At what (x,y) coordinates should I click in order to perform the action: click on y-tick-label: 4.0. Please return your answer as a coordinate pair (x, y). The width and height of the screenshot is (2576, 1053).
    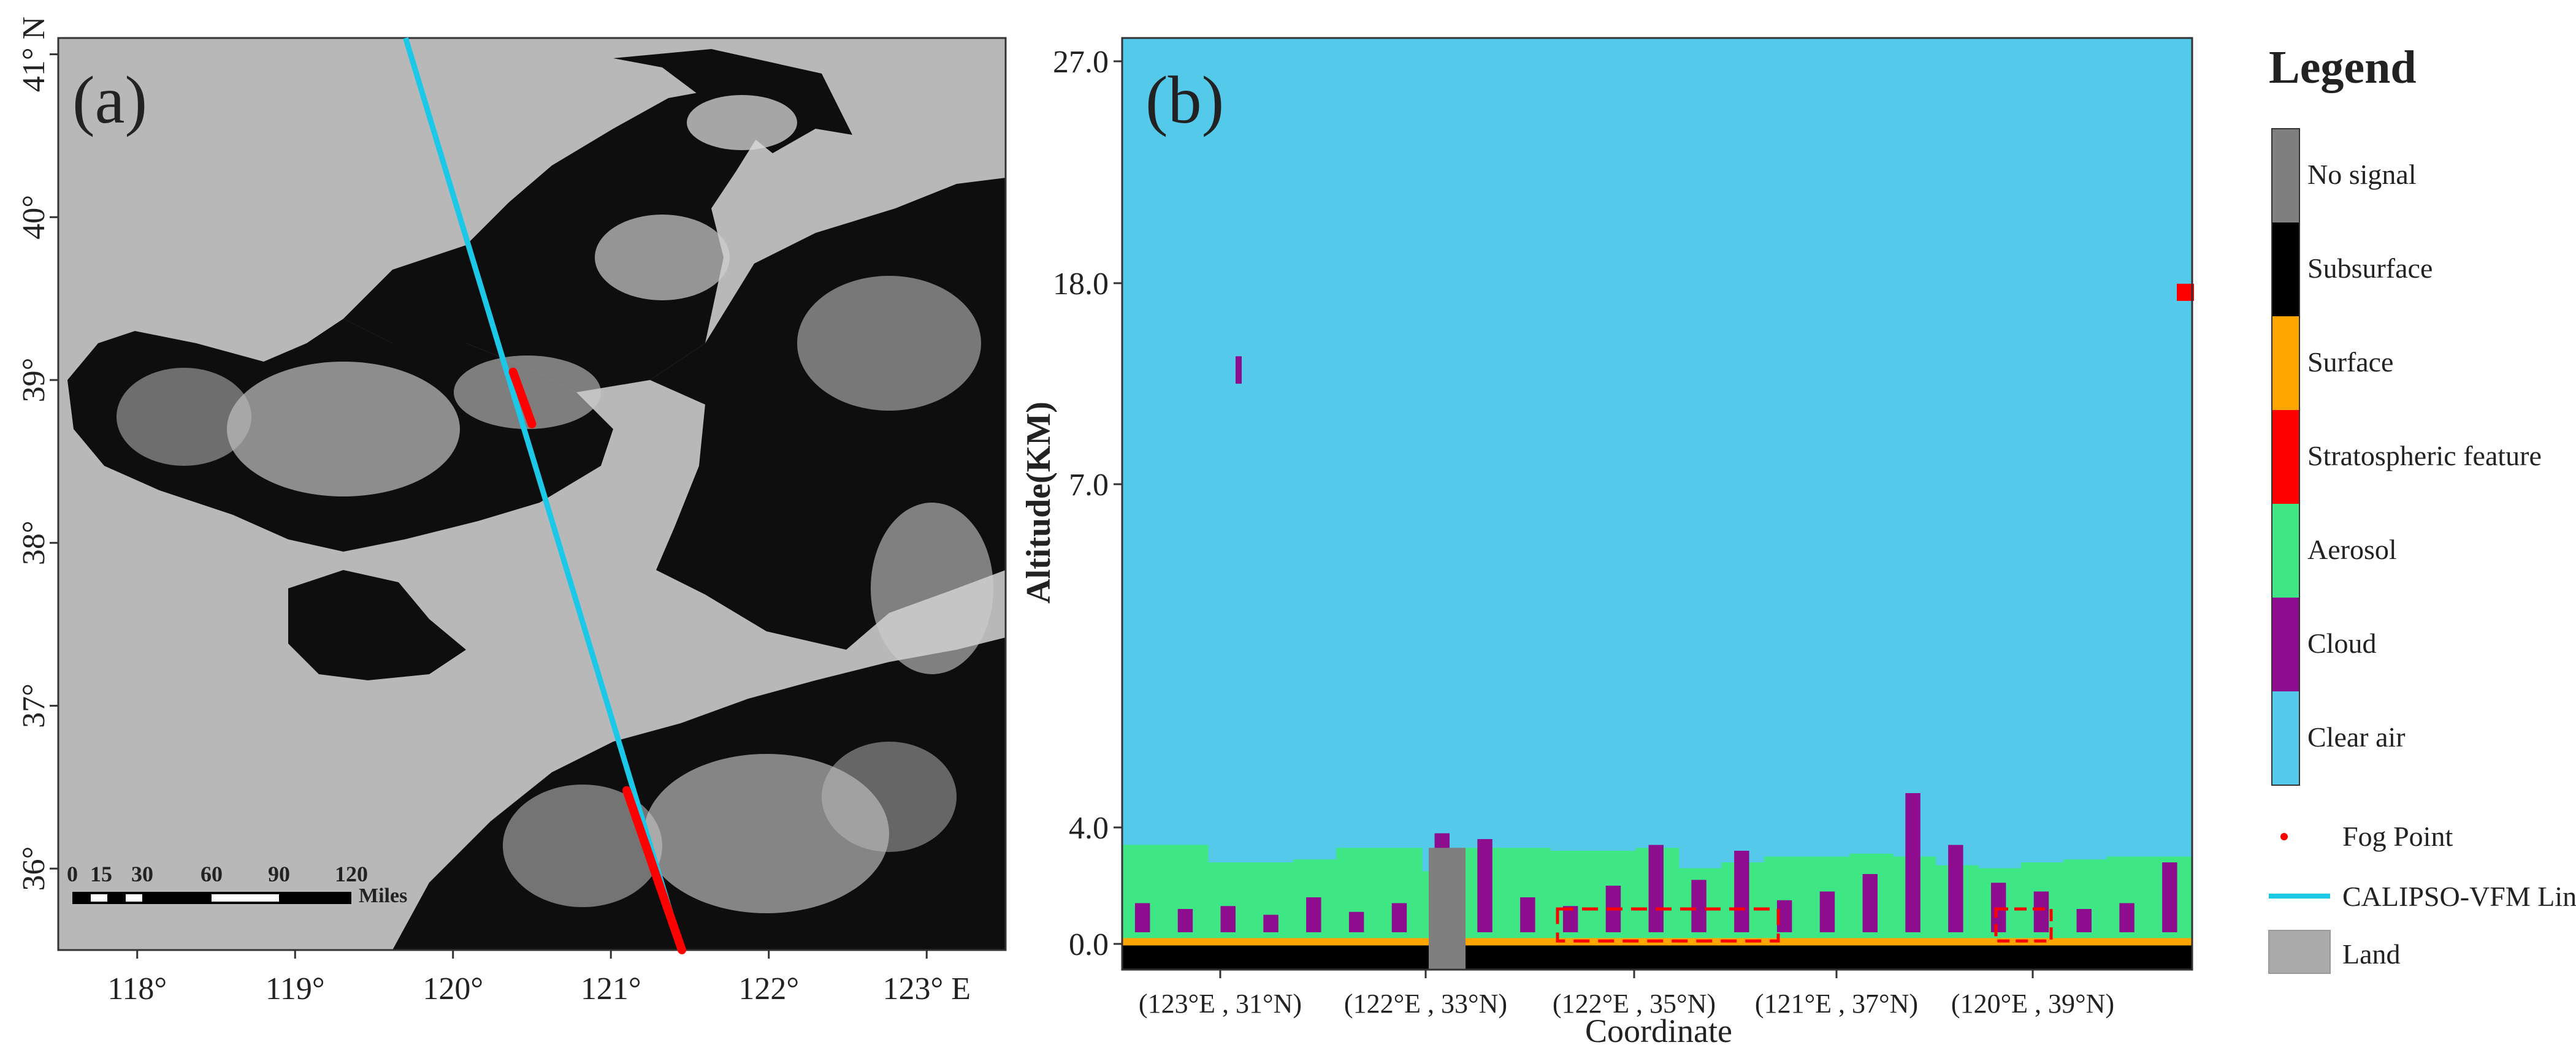
    Looking at the image, I should click on (1089, 829).